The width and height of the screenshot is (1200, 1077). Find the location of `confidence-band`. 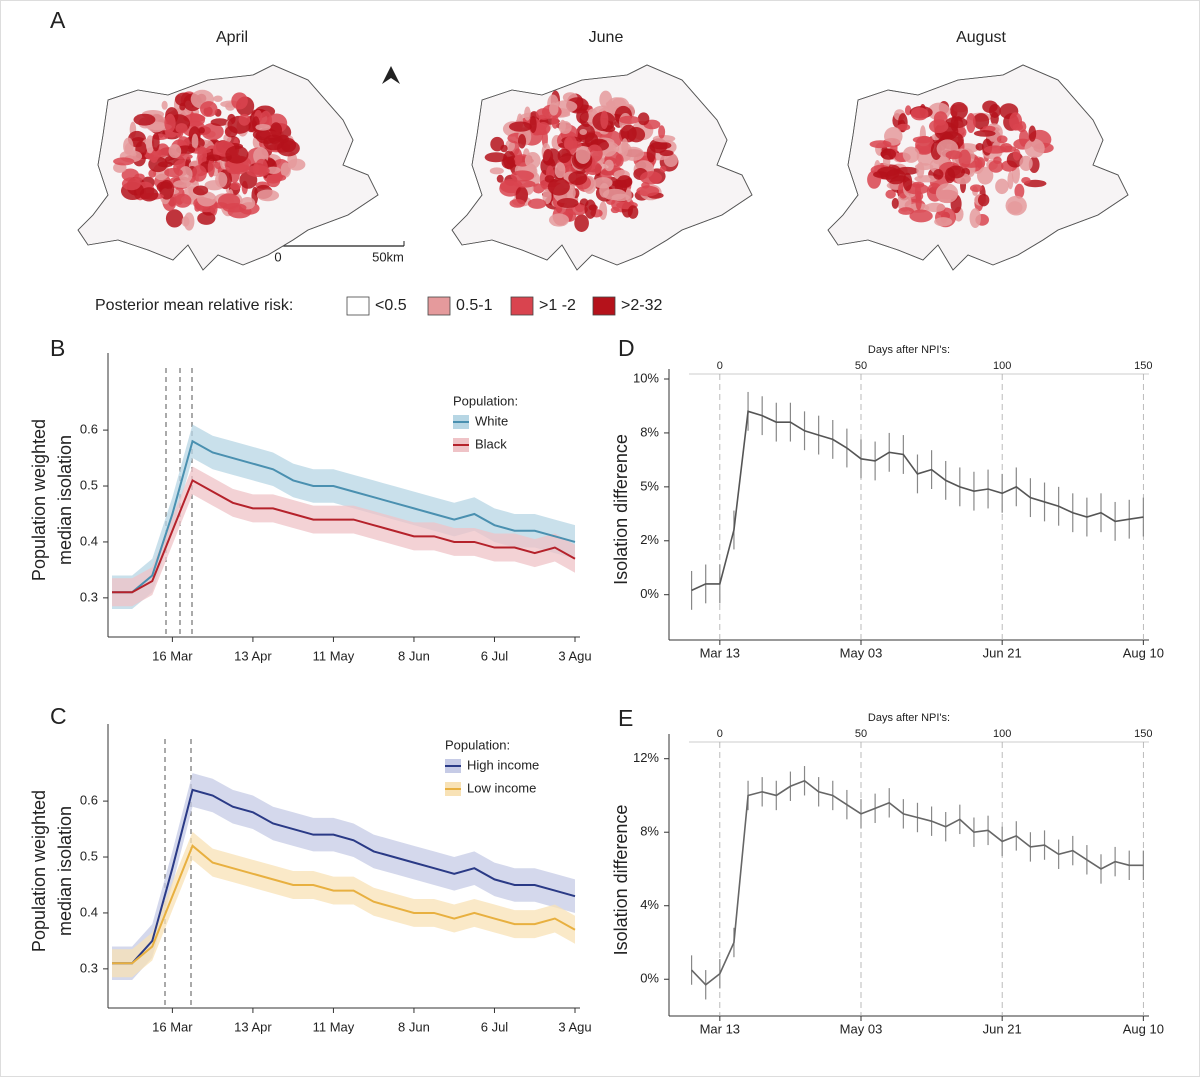

confidence-band is located at coordinates (343, 517).